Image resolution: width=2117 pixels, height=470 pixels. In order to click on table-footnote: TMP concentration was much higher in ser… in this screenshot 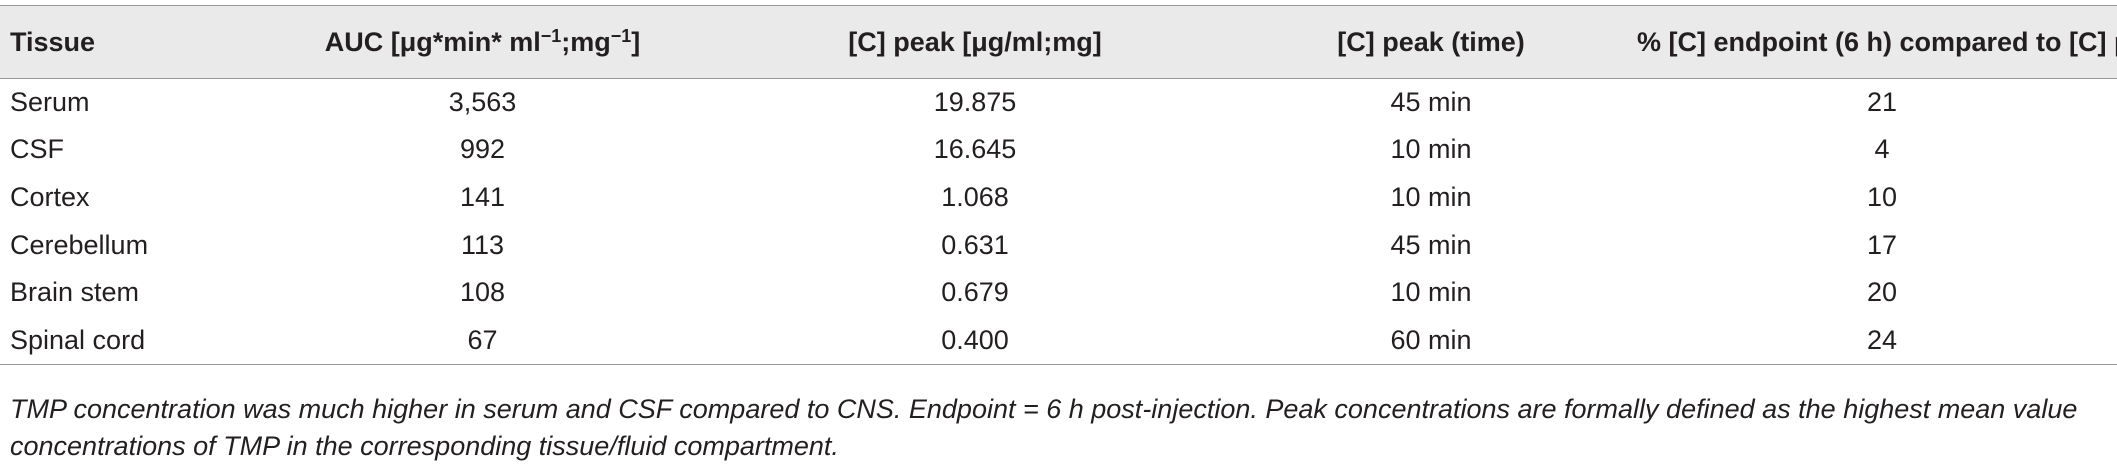, I will do `click(1044, 427)`.